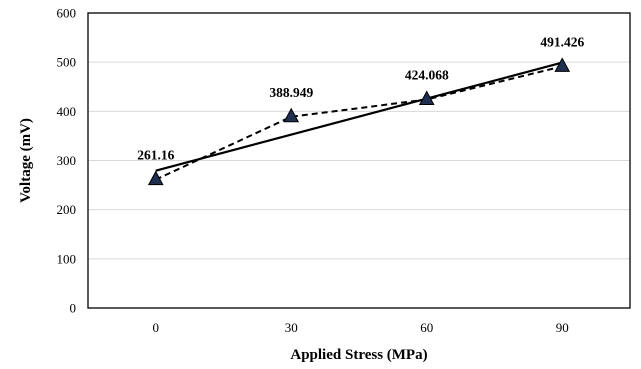 This screenshot has width=641, height=369. I want to click on data-label: 491.426, so click(562, 41).